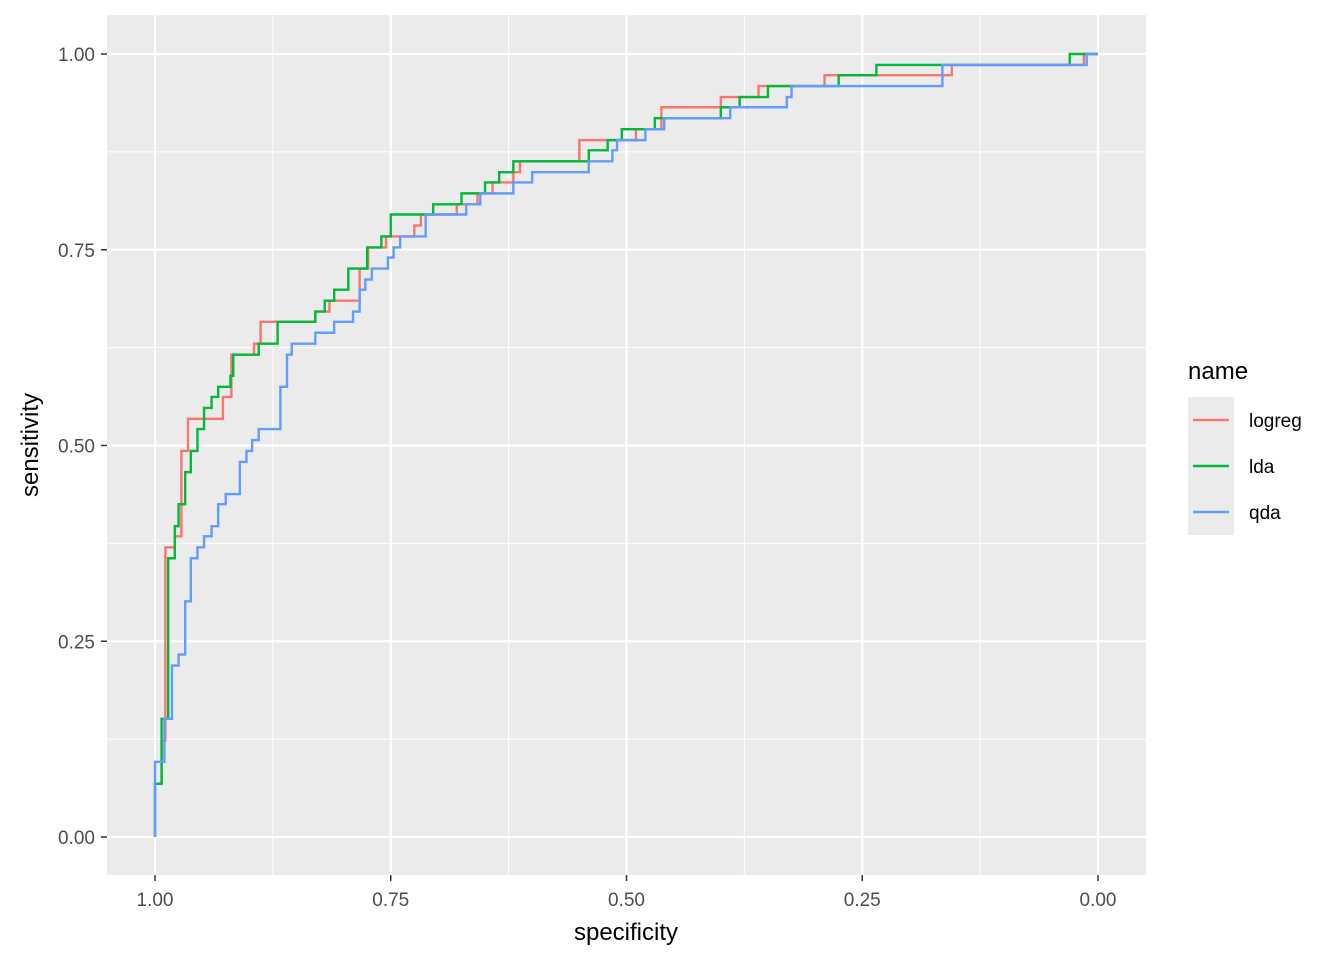 The width and height of the screenshot is (1344, 960). I want to click on x-axis-title: specificity, so click(626, 932).